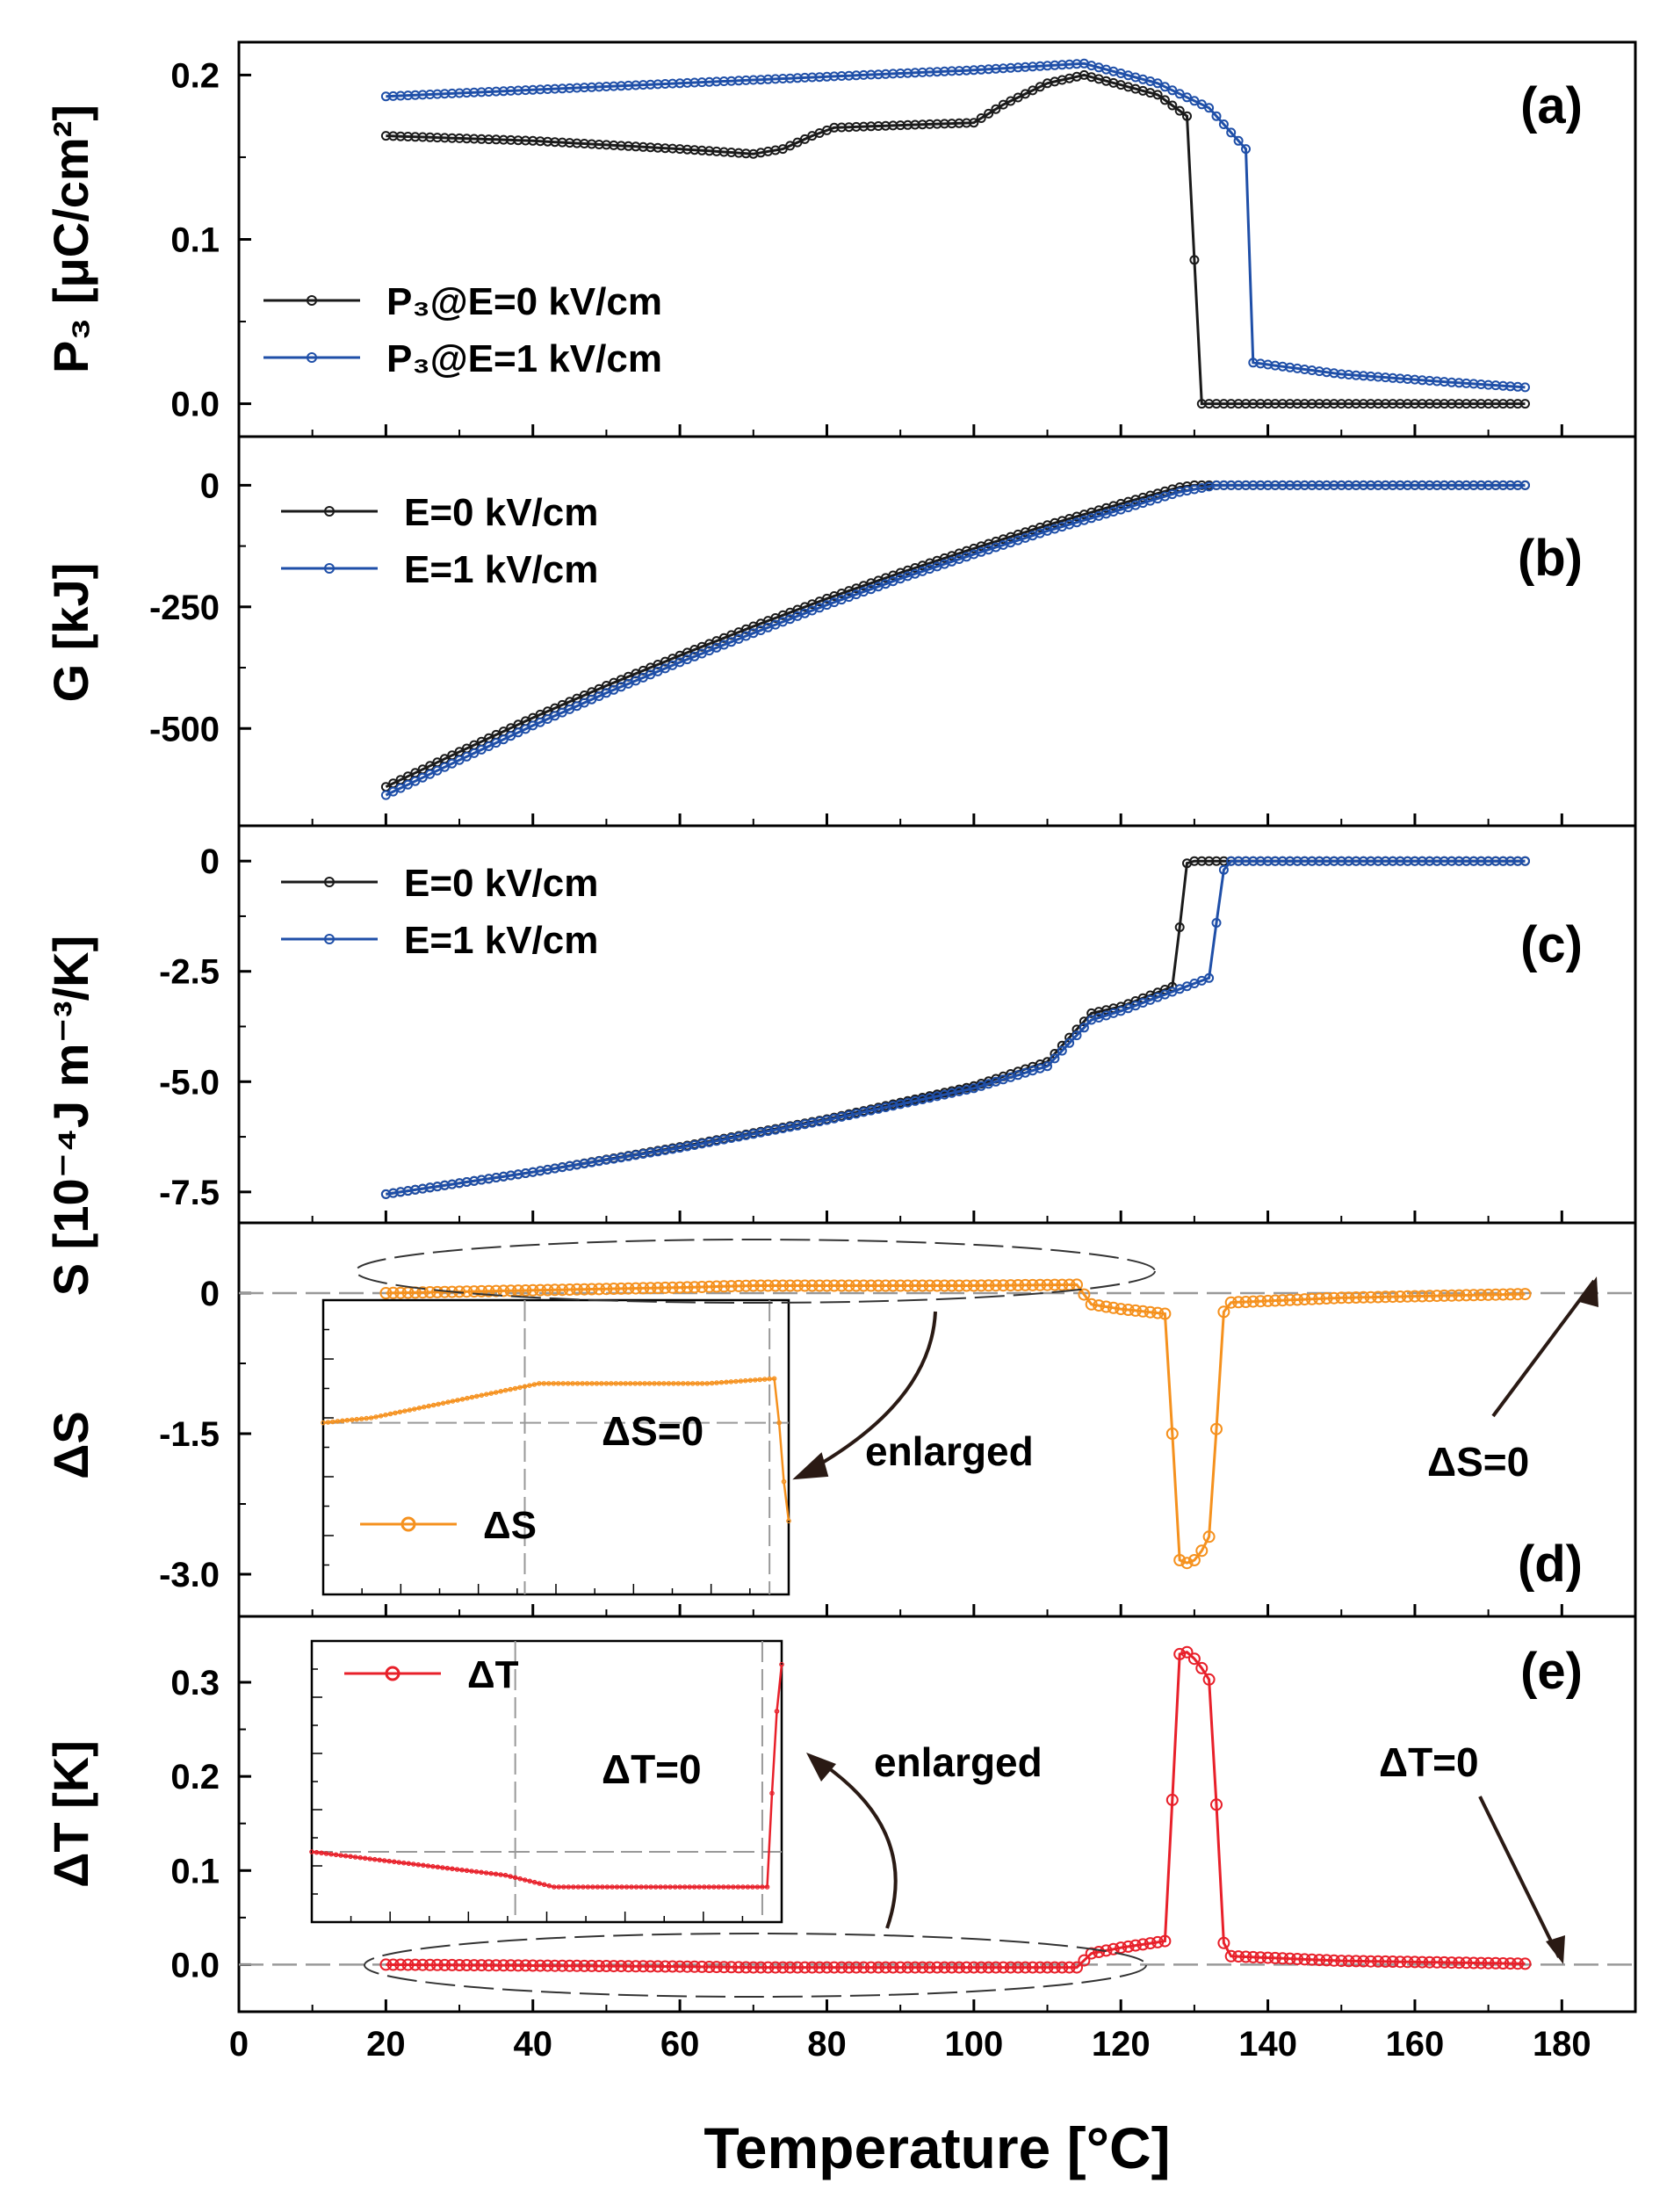 Image resolution: width=1674 pixels, height=2212 pixels. What do you see at coordinates (974, 2044) in the screenshot?
I see `x-tick-label: 100` at bounding box center [974, 2044].